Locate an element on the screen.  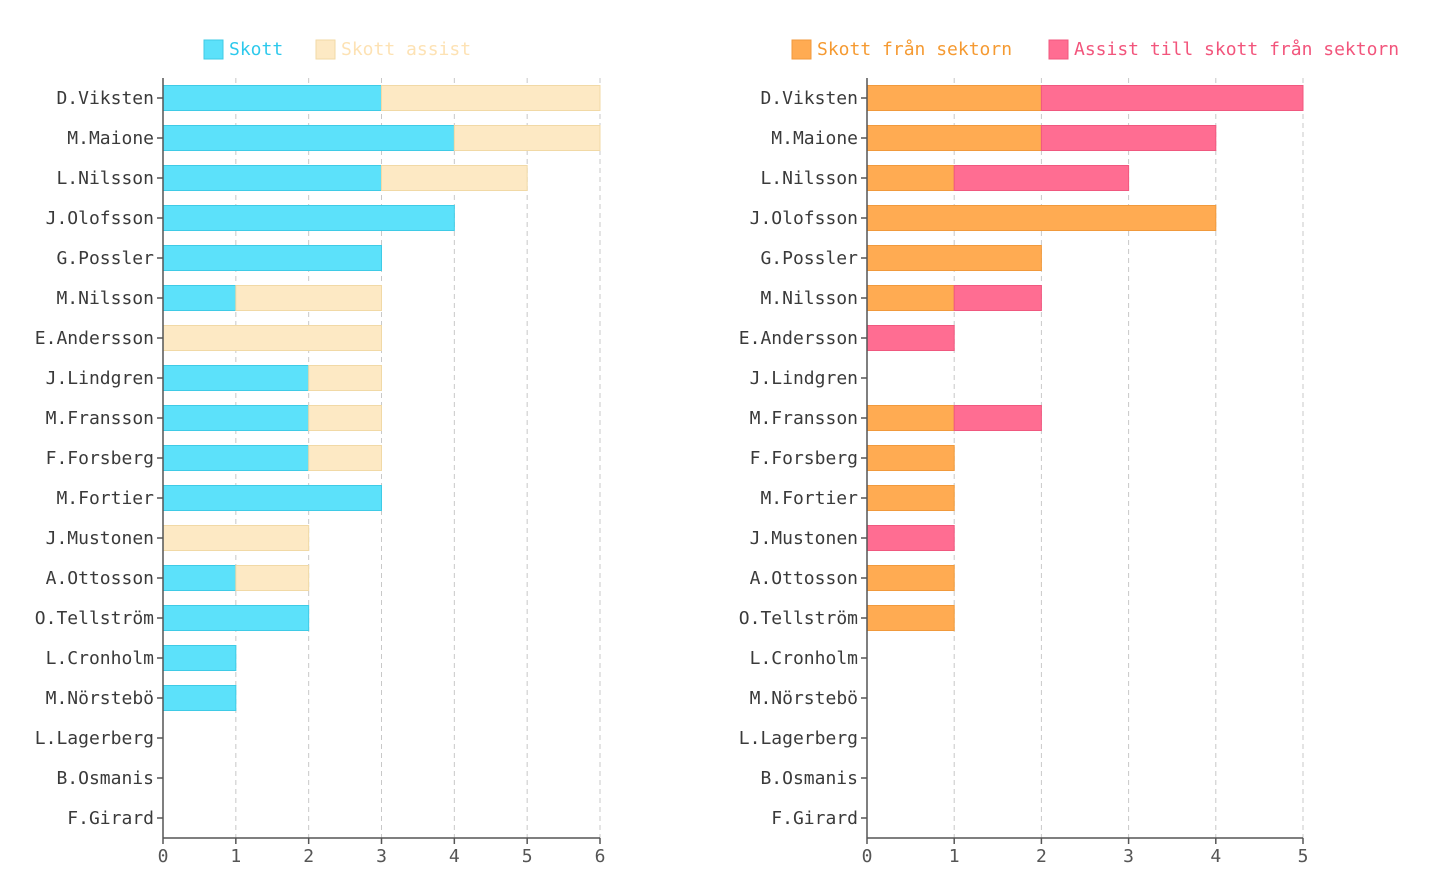
legend-label: Skott från sektorn is located at coordinates (914, 49).